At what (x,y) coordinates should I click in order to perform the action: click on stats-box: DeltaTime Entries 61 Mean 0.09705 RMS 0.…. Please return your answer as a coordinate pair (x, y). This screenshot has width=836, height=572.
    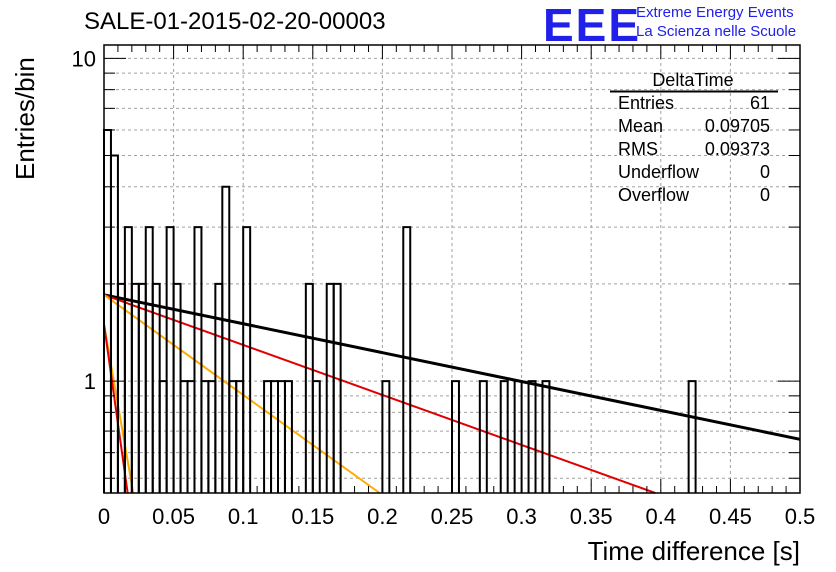
    Looking at the image, I should click on (694, 139).